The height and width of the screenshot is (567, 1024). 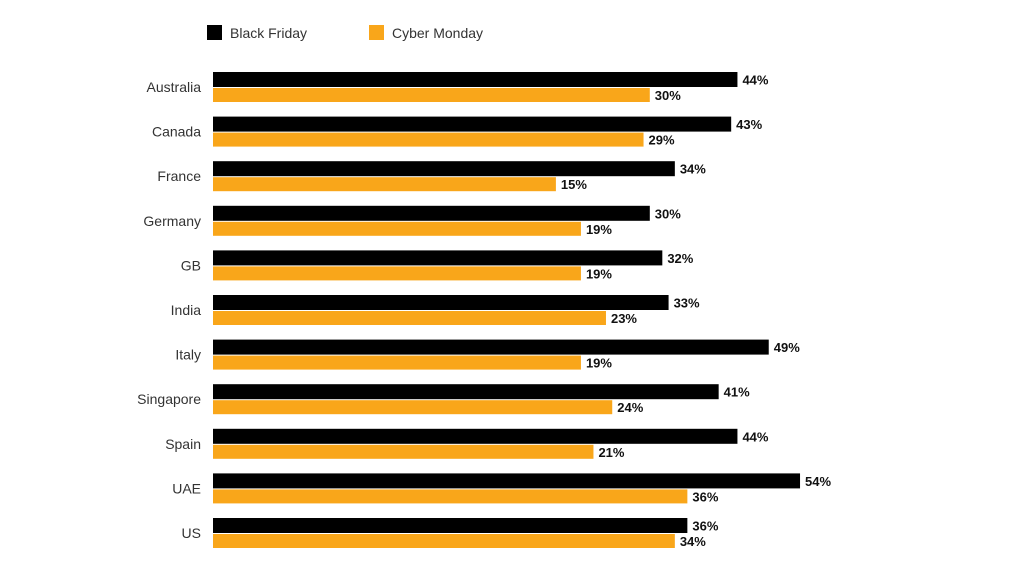 What do you see at coordinates (749, 124) in the screenshot?
I see `value-label-black-friday-canada: 43%` at bounding box center [749, 124].